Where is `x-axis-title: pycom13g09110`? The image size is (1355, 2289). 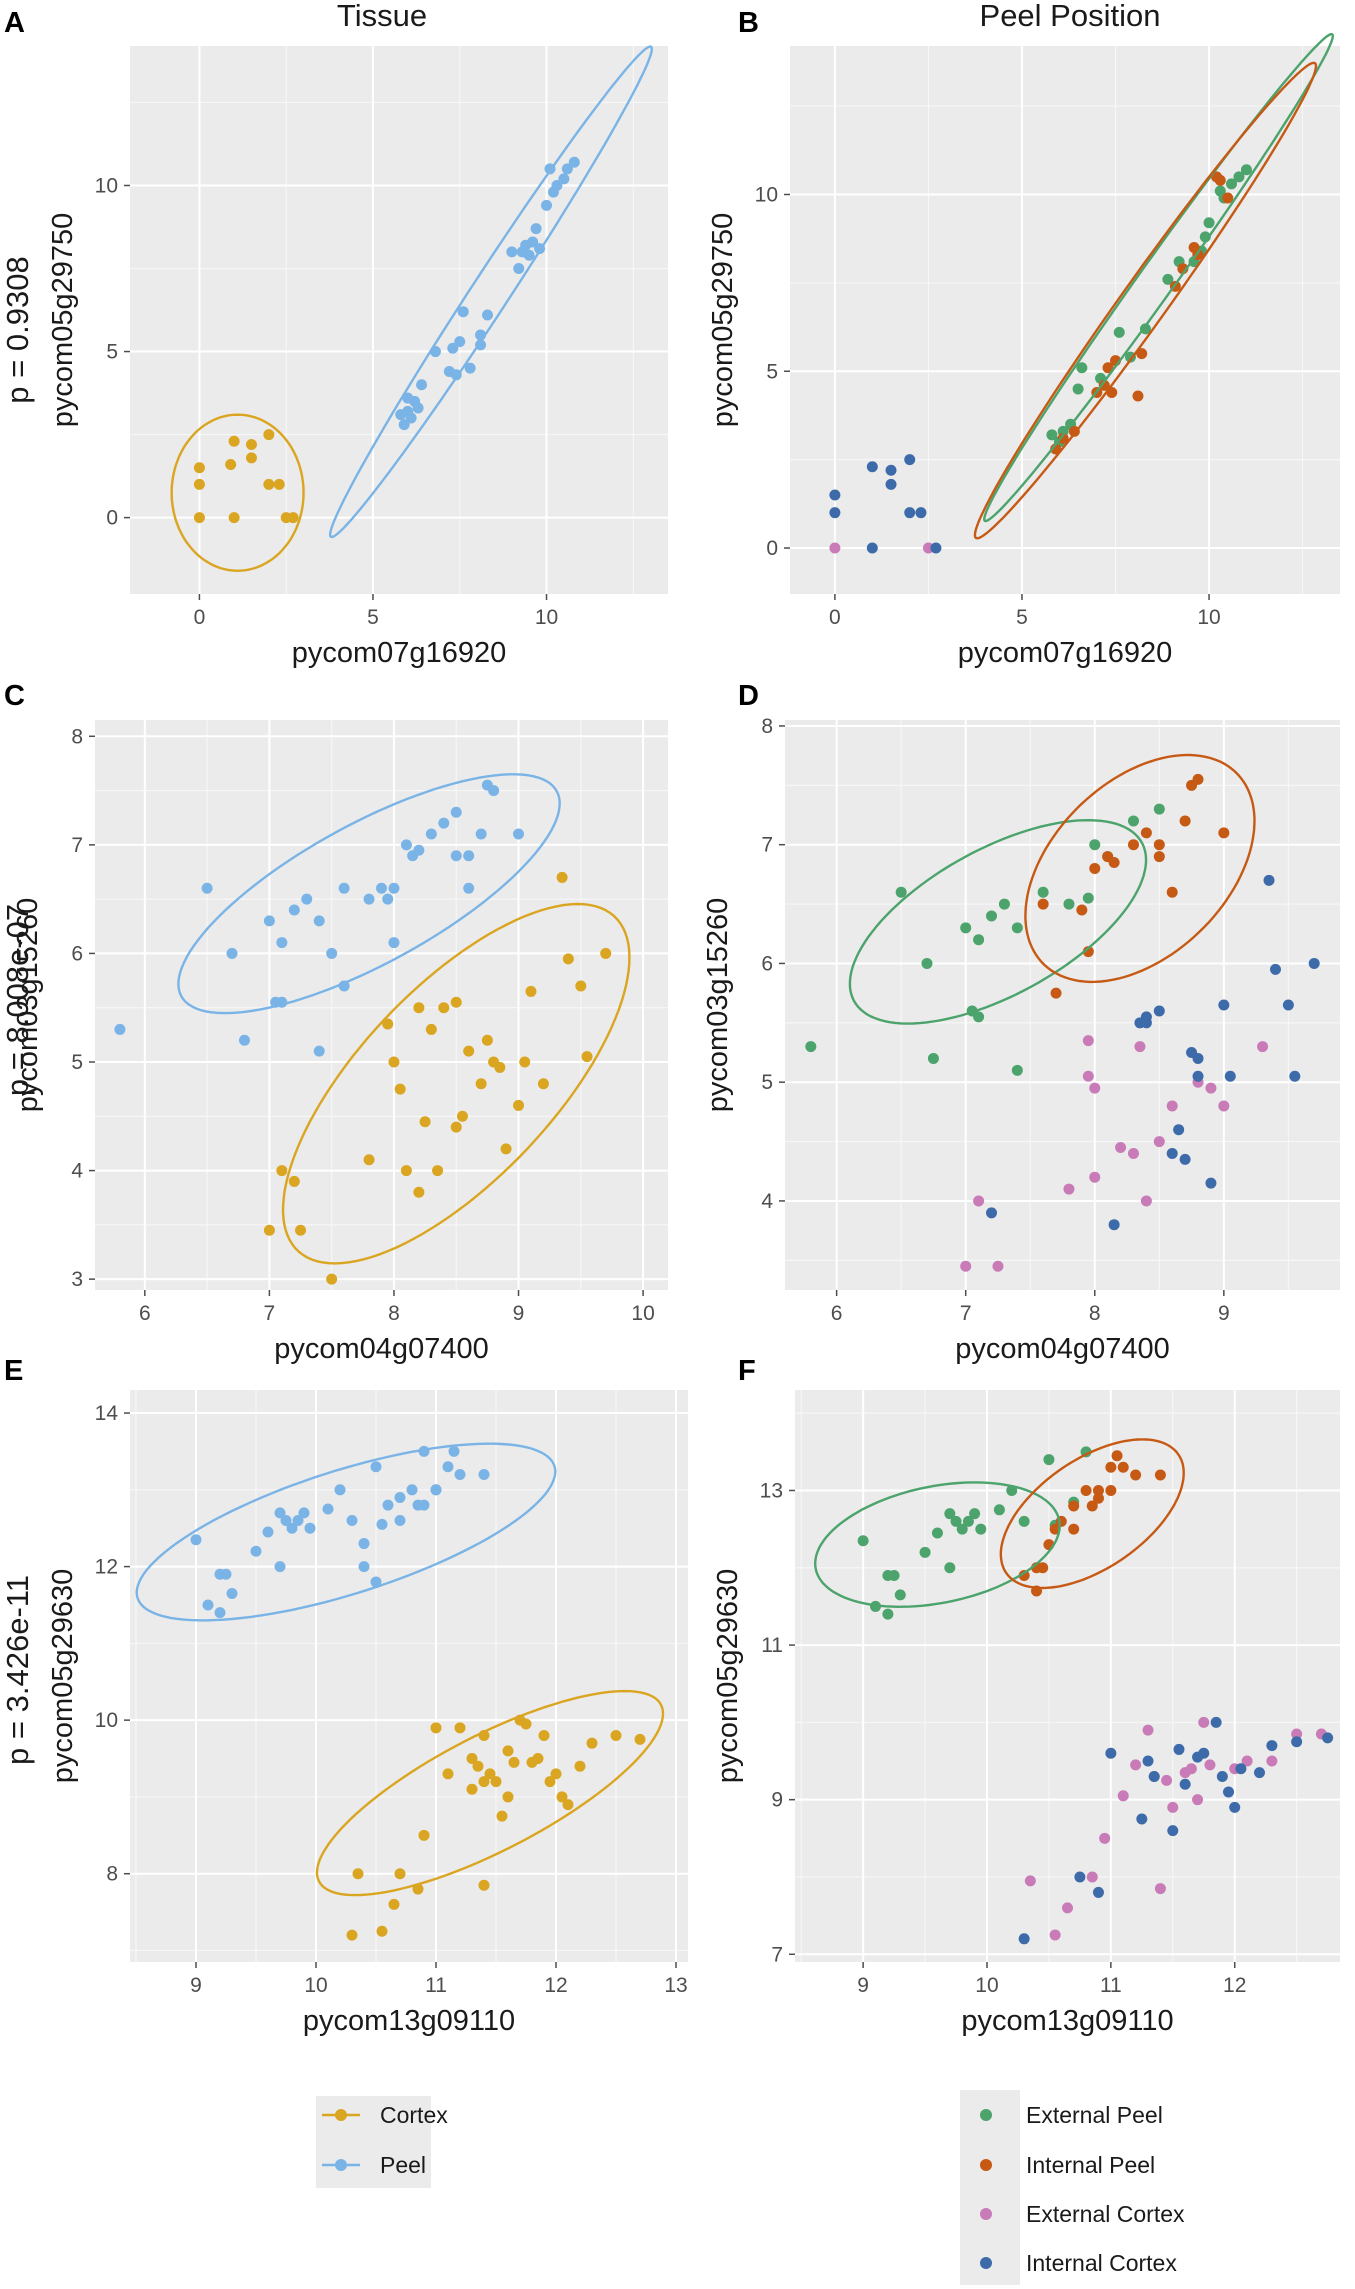
x-axis-title: pycom13g09110 is located at coordinates (409, 2021).